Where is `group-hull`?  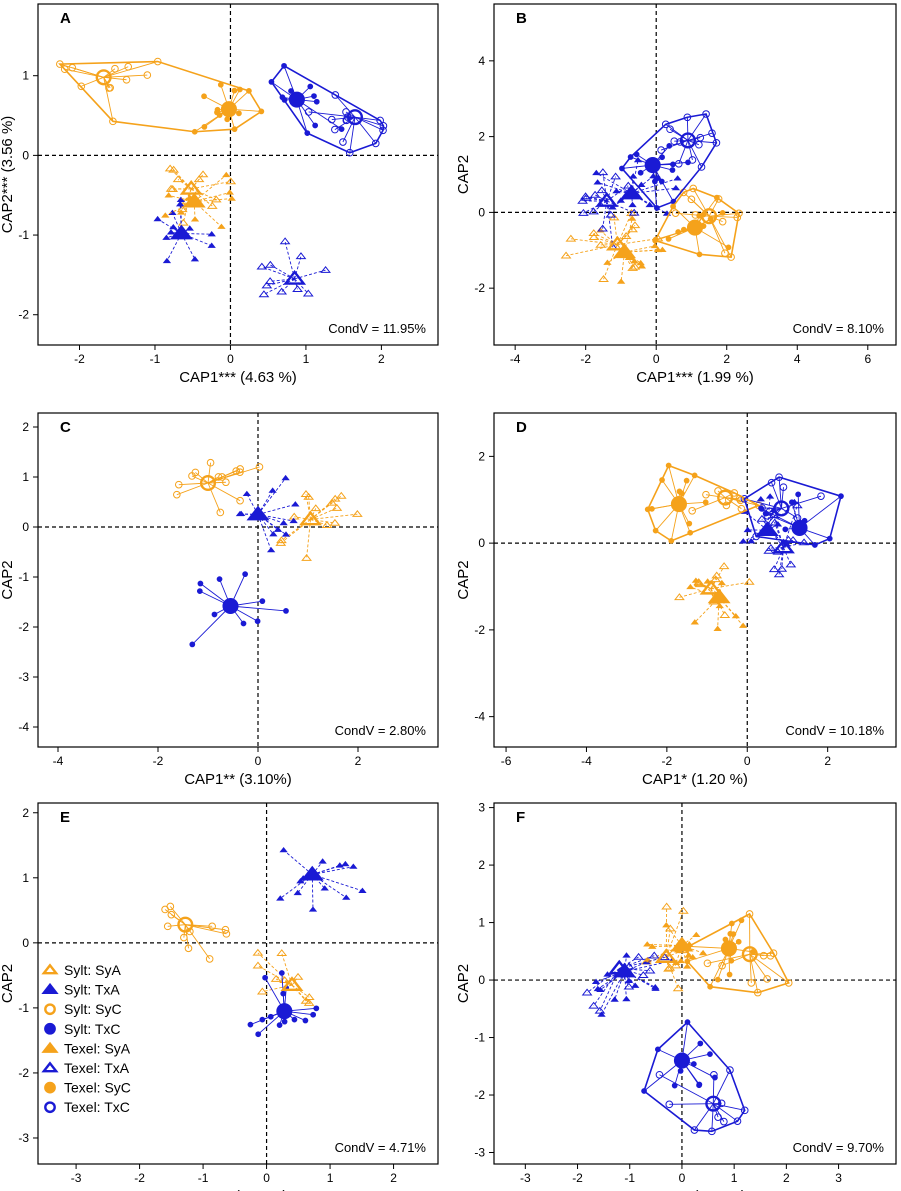
group-hull is located at coordinates (792, 511).